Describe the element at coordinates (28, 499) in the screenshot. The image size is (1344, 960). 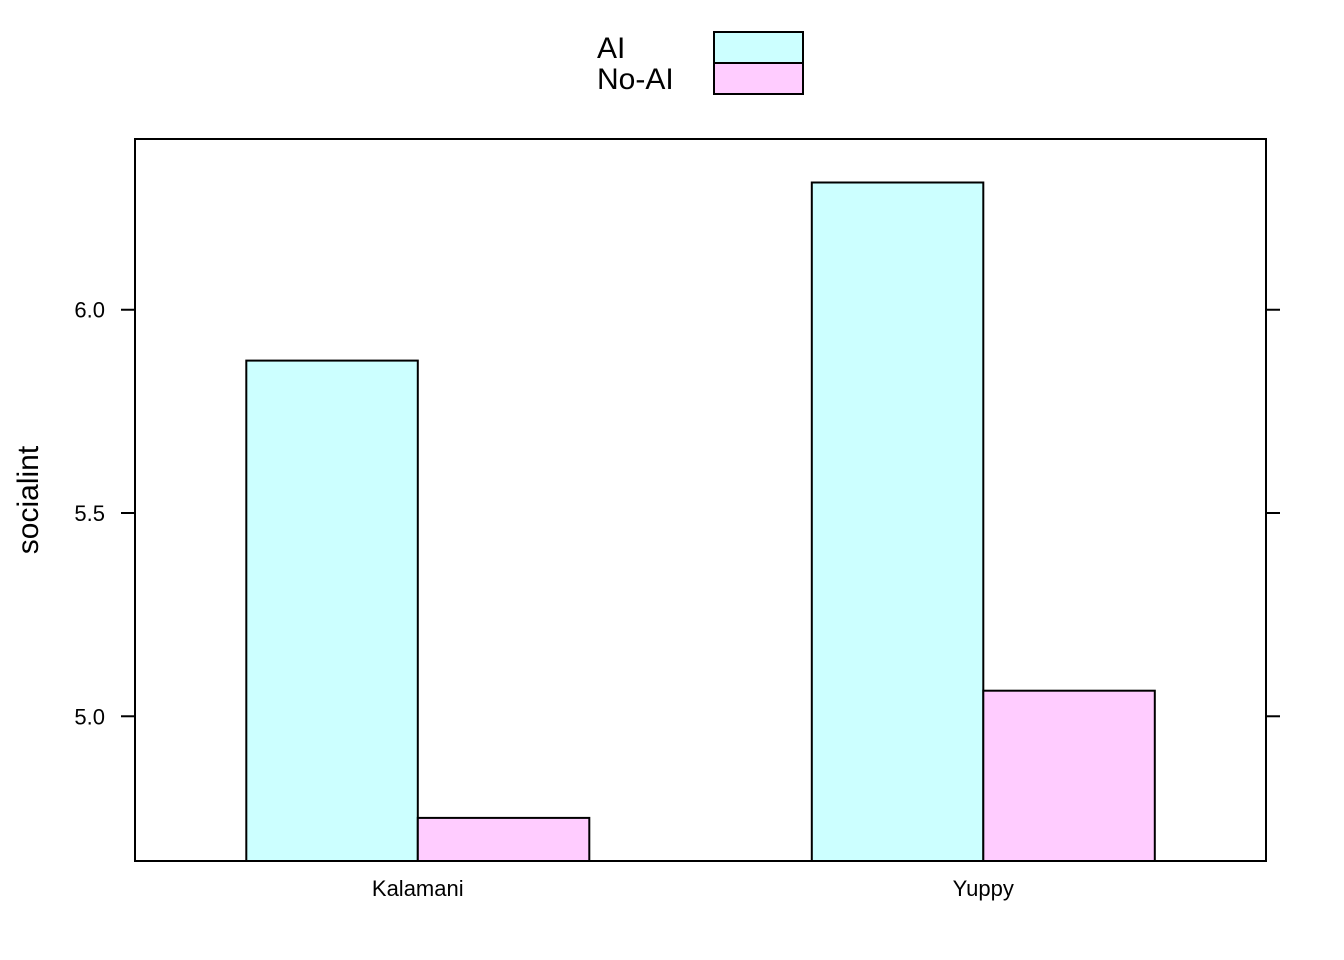
I see `y-axis-title: socialint` at that location.